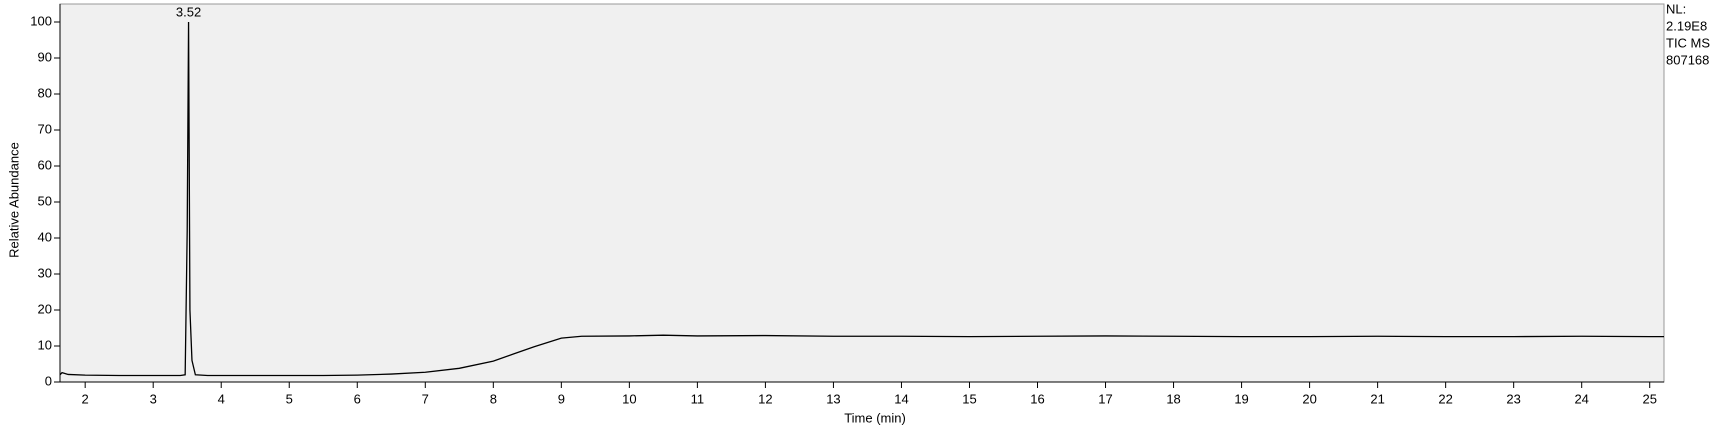 This screenshot has width=1715, height=427. I want to click on x-tick-label: 5, so click(289, 398).